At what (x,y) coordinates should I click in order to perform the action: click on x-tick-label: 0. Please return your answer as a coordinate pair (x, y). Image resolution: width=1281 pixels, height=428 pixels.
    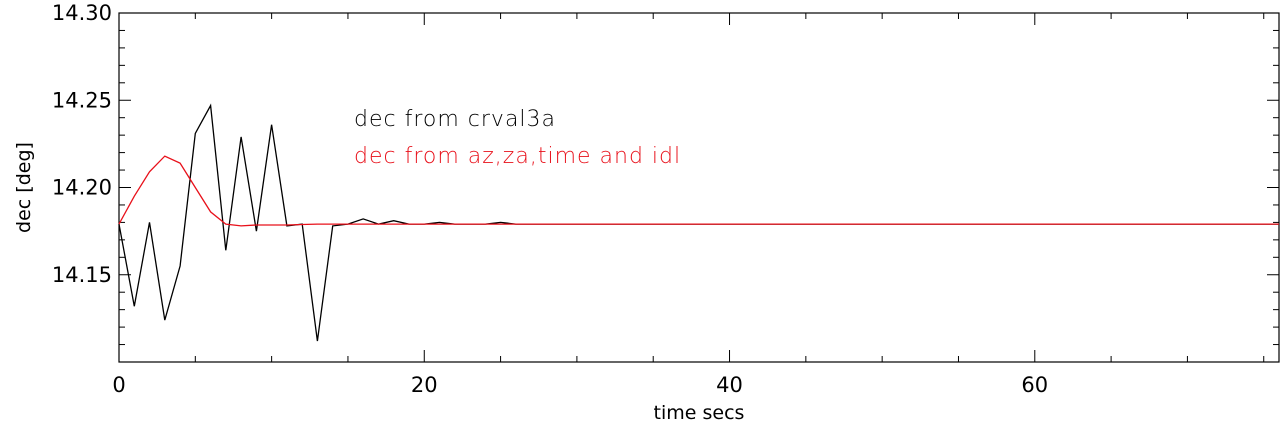
    Looking at the image, I should click on (118, 385).